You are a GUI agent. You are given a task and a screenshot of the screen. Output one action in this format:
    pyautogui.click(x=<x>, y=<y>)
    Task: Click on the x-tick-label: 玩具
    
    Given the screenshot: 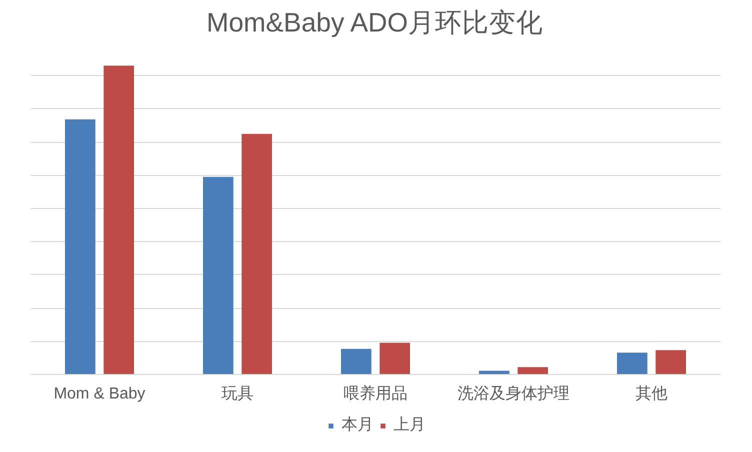 What is the action you would take?
    pyautogui.click(x=238, y=394)
    